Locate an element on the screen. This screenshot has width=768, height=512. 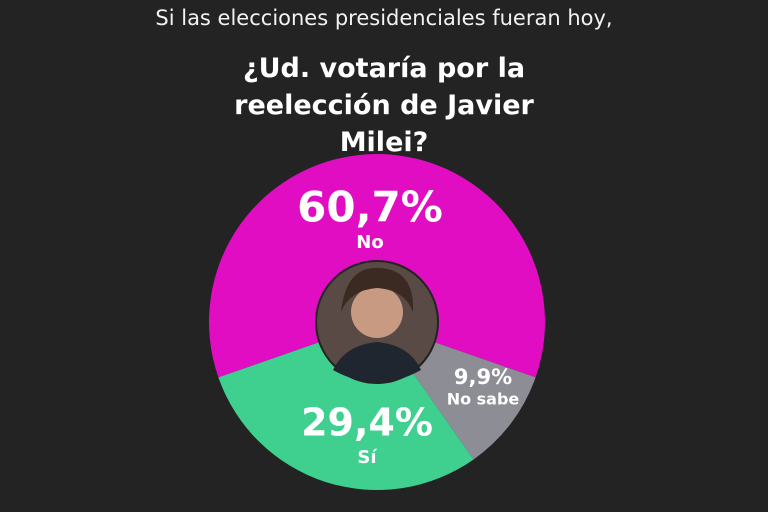
category-label: Sí is located at coordinates (367, 457).